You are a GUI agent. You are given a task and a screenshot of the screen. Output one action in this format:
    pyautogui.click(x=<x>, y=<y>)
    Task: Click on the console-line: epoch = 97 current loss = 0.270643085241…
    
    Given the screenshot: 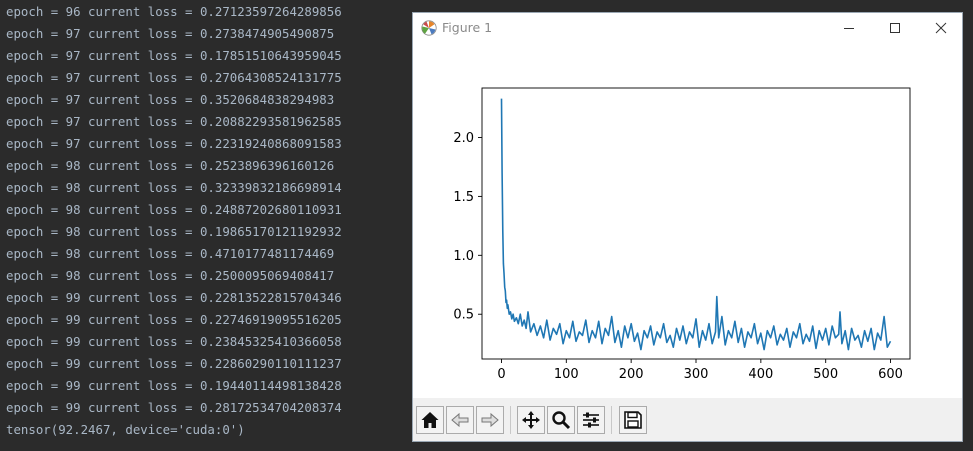 What is the action you would take?
    pyautogui.click(x=174, y=77)
    